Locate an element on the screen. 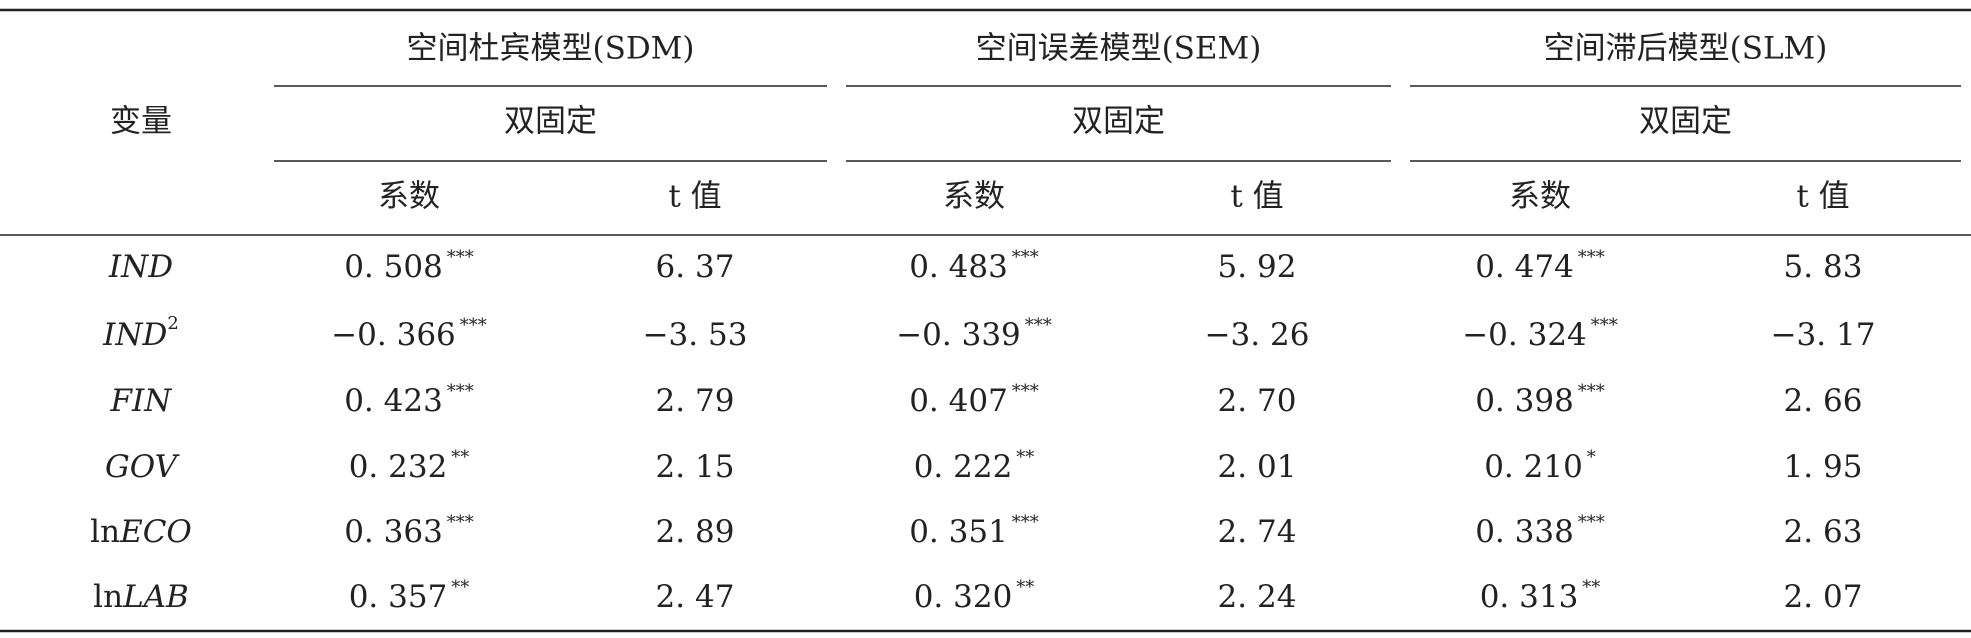  cell: 0. 398 *** is located at coordinates (1540, 400).